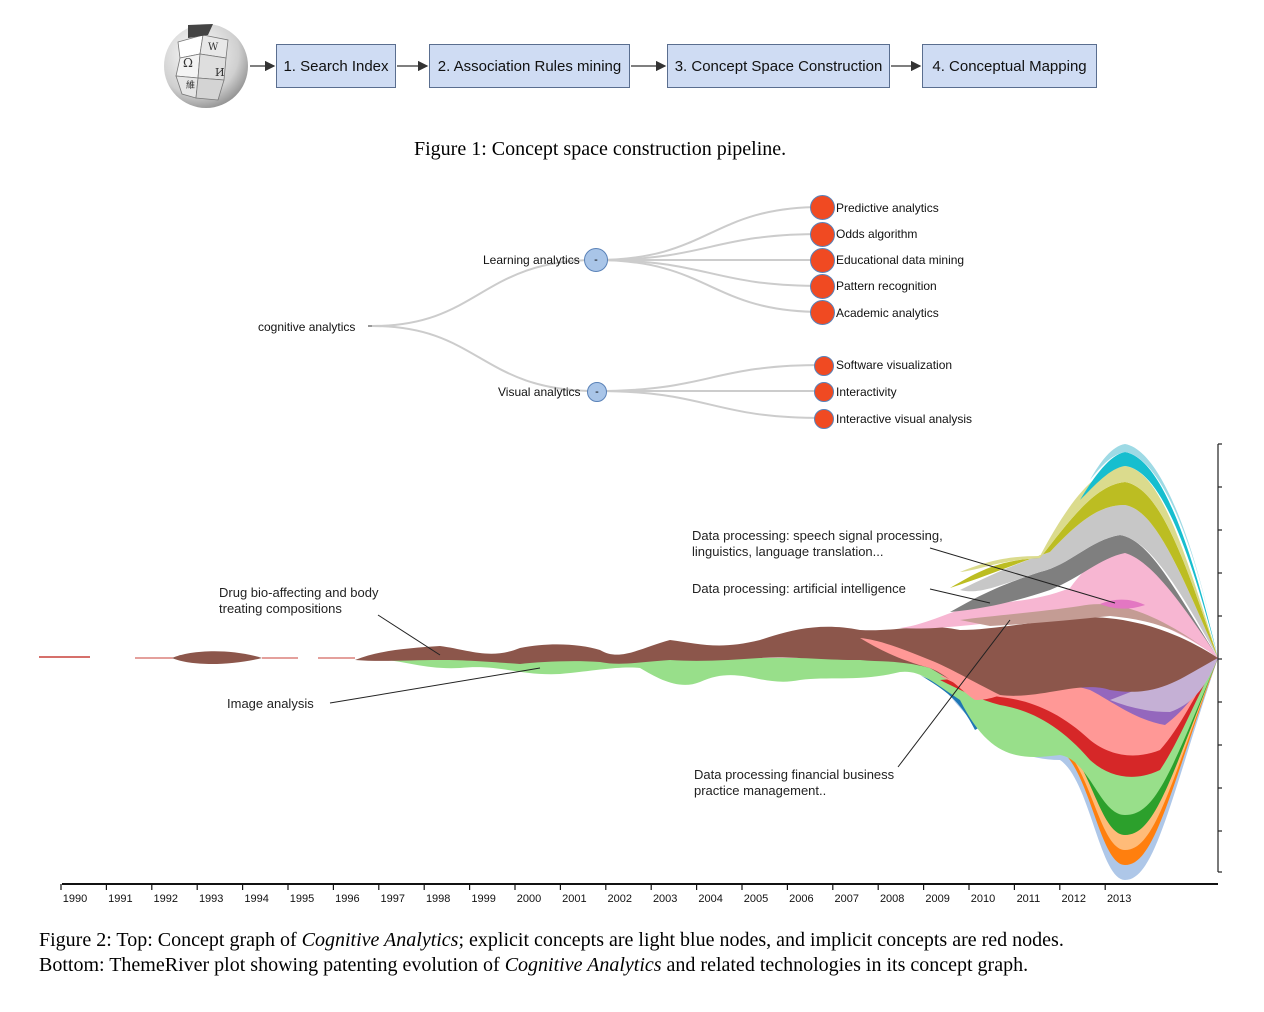  Describe the element at coordinates (1089, 631) in the screenshot. I see `stream-rosy-brown` at that location.